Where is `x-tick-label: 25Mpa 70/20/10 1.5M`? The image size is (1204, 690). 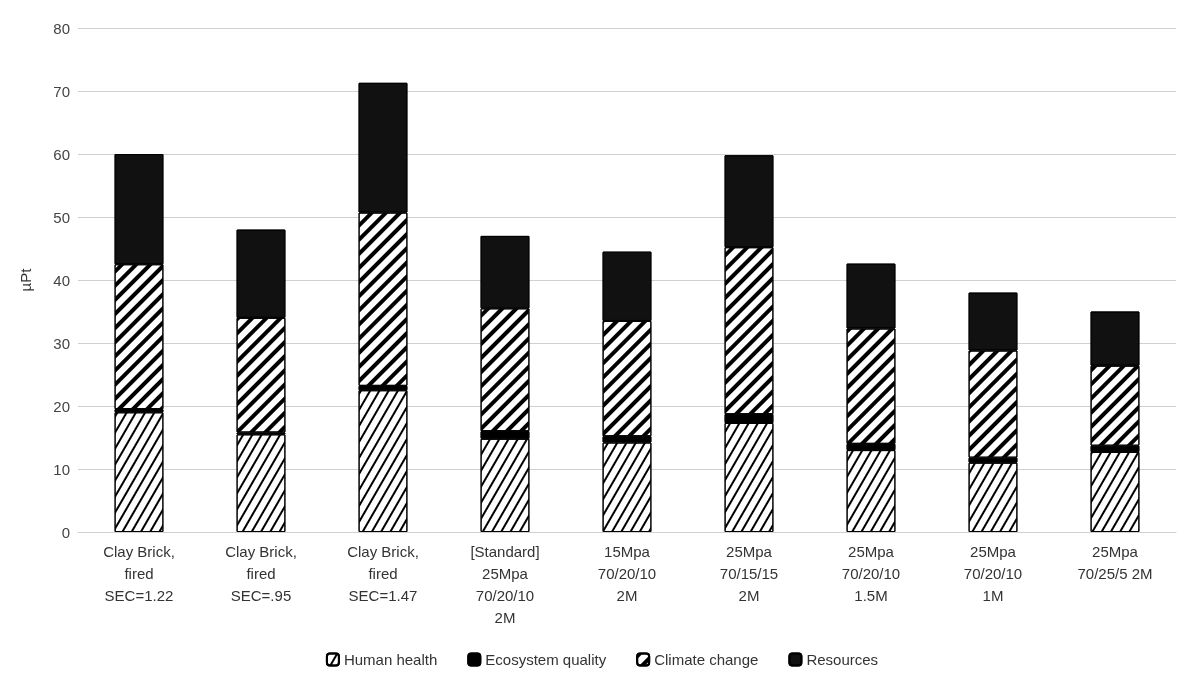
x-tick-label: 25Mpa 70/20/10 1.5M is located at coordinates (871, 573).